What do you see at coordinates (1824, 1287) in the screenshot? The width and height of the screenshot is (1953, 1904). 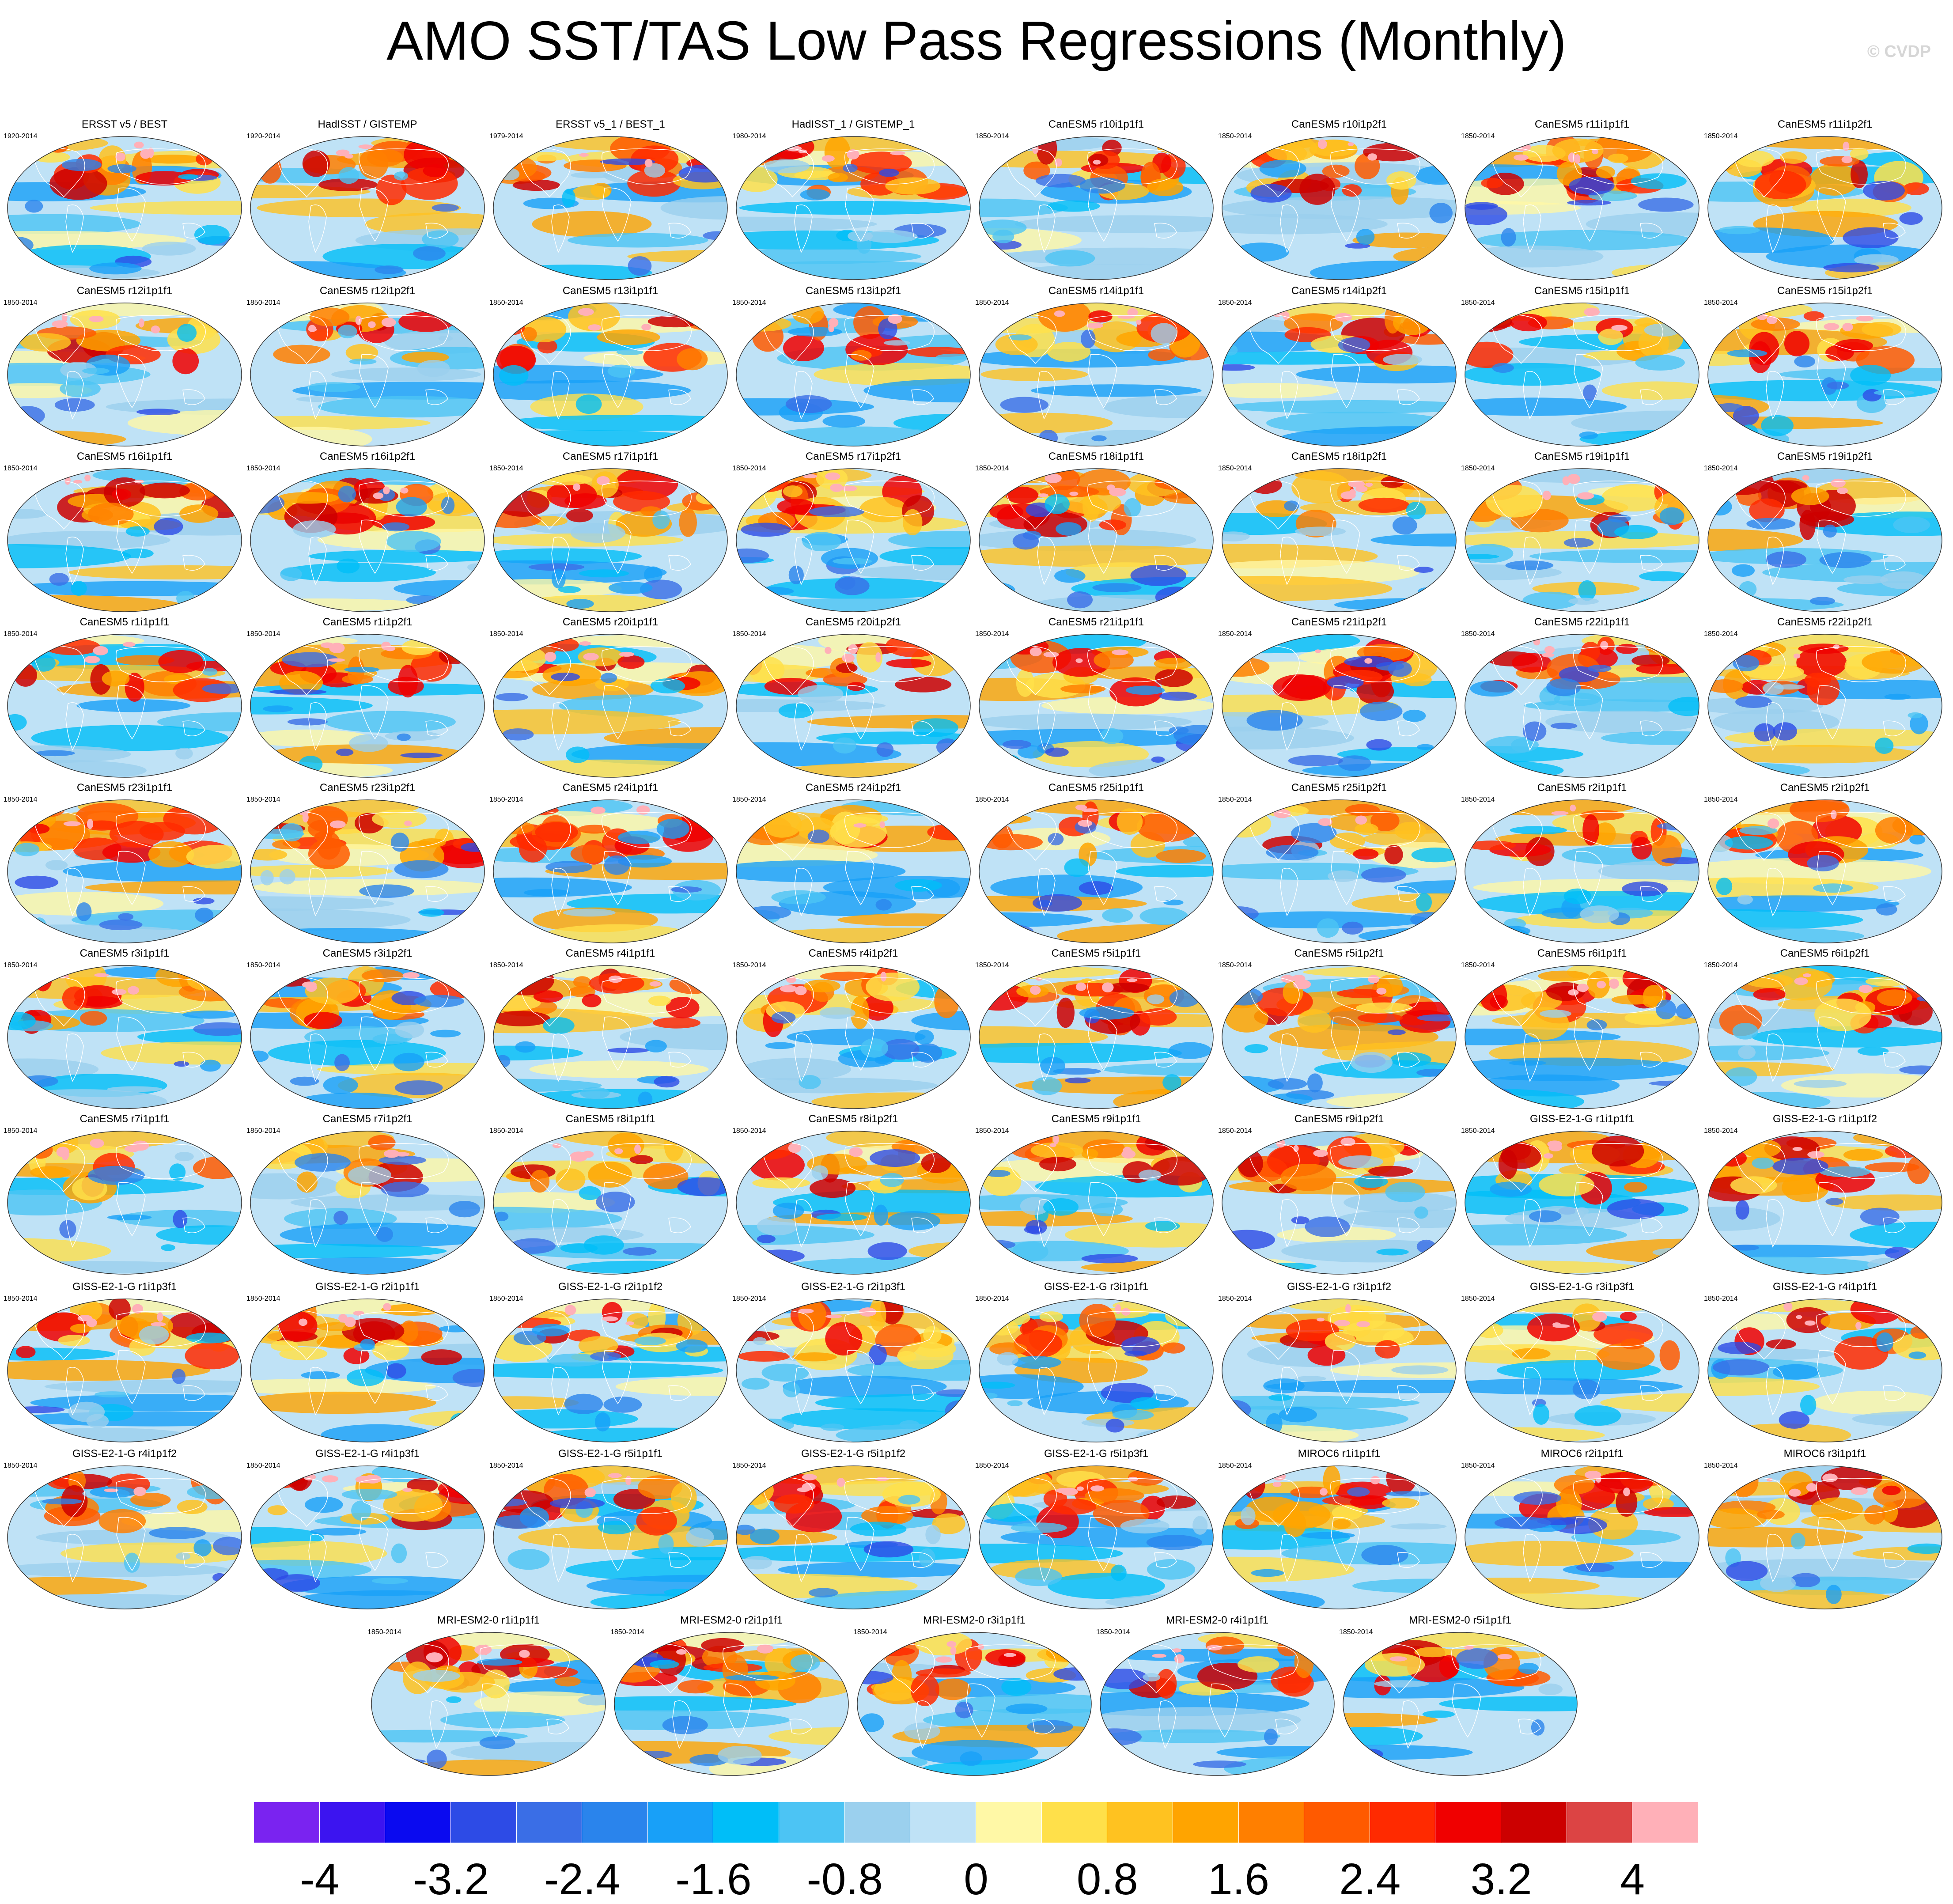 I see `panel-title: GISS-E2-1-G r4i1p1f1` at bounding box center [1824, 1287].